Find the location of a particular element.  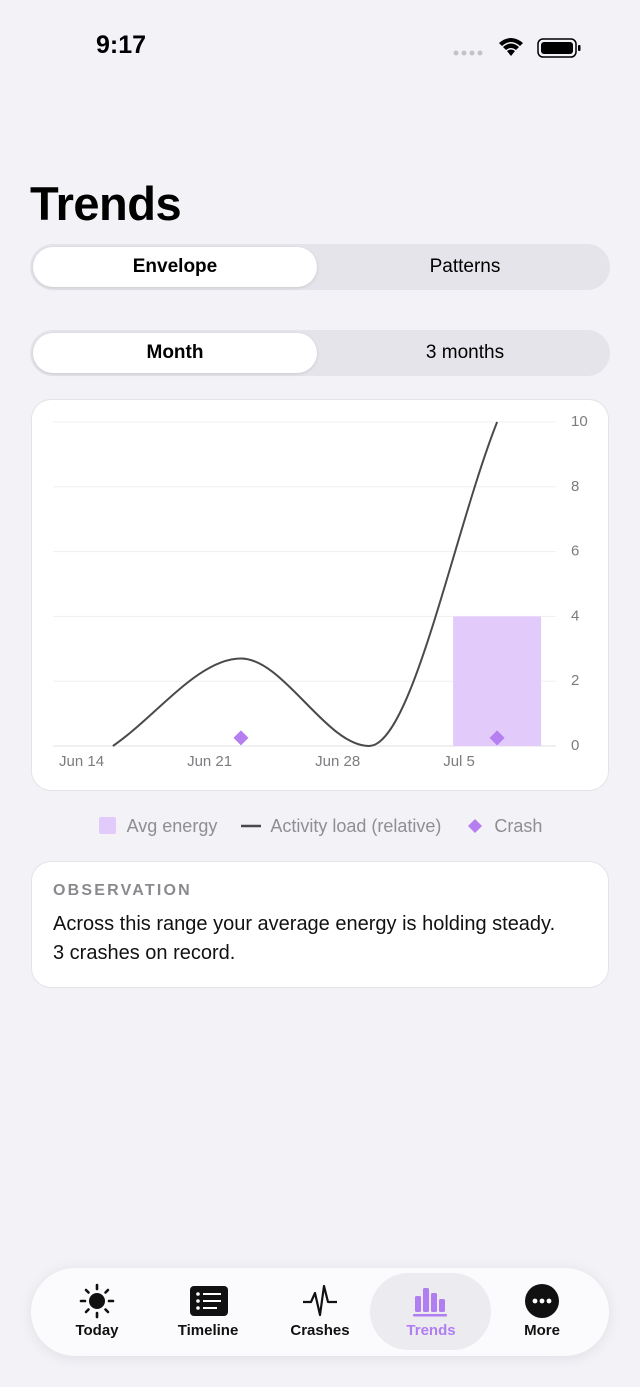

icon-more is located at coordinates (542, 1301).